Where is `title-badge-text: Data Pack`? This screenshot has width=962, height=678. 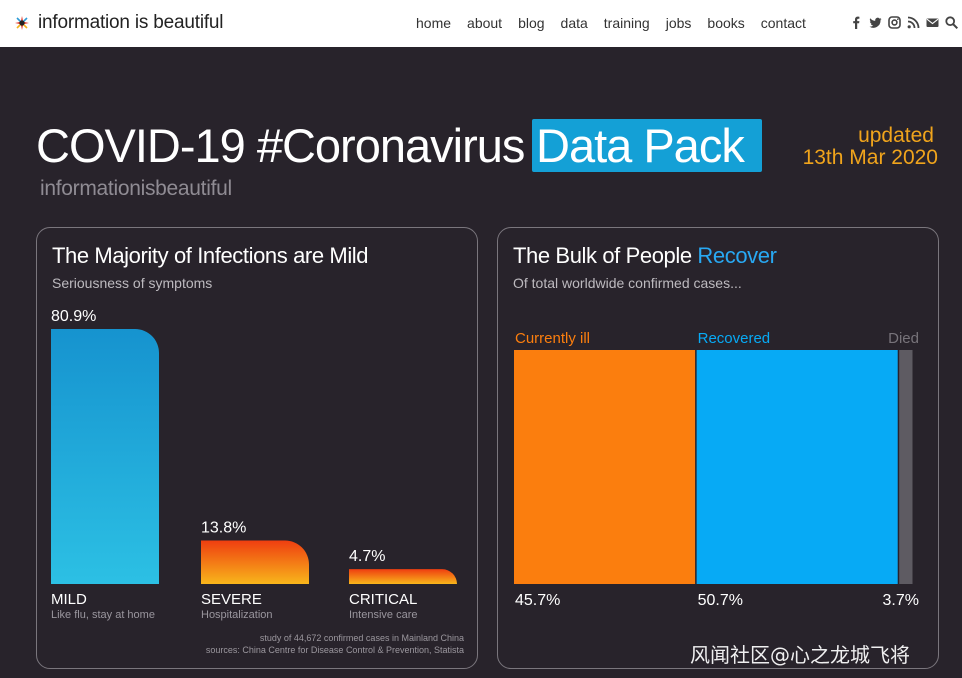
title-badge-text: Data Pack is located at coordinates (640, 145).